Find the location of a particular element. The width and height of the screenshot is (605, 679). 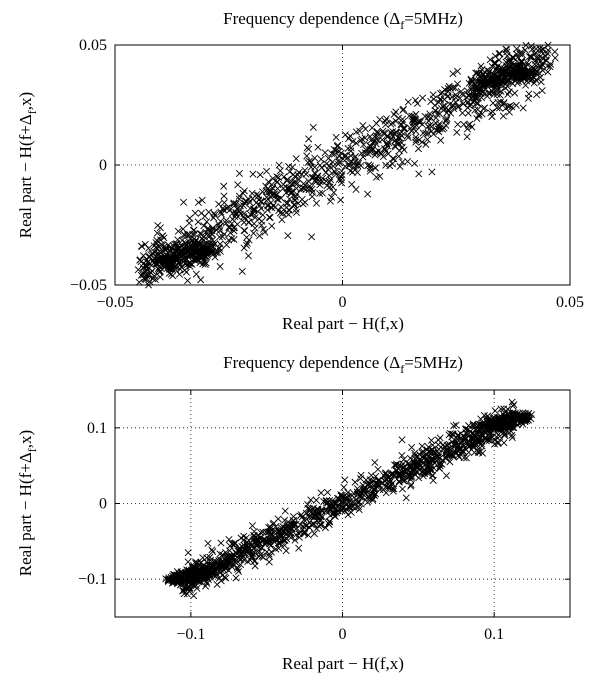

y-axis-label-top: Real part − H(f+Δf,x) is located at coordinates (27, 165).